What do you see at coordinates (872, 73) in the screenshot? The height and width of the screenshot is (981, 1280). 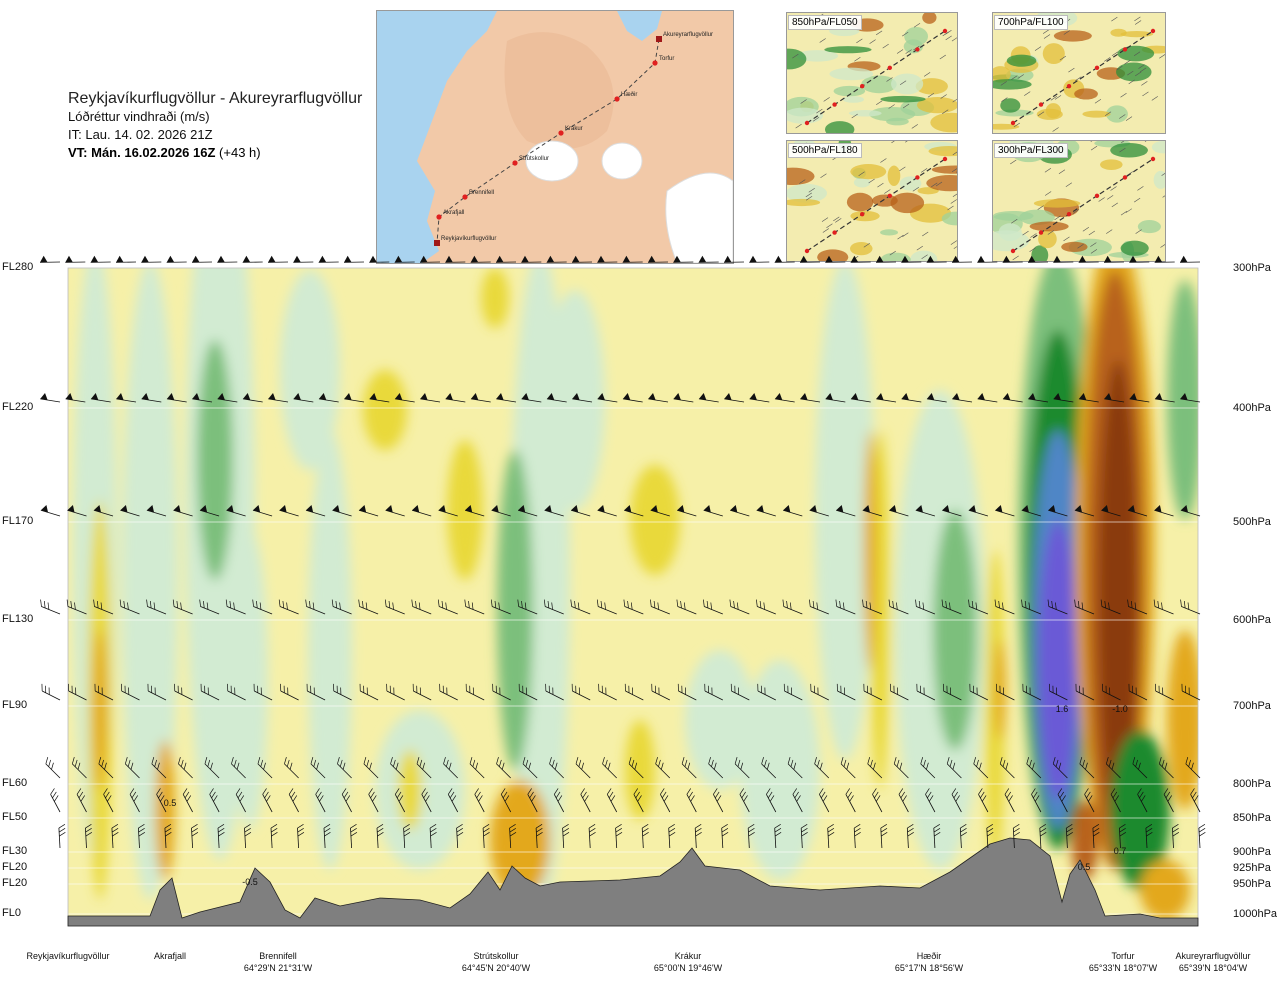 I see `level-map-850-svg` at bounding box center [872, 73].